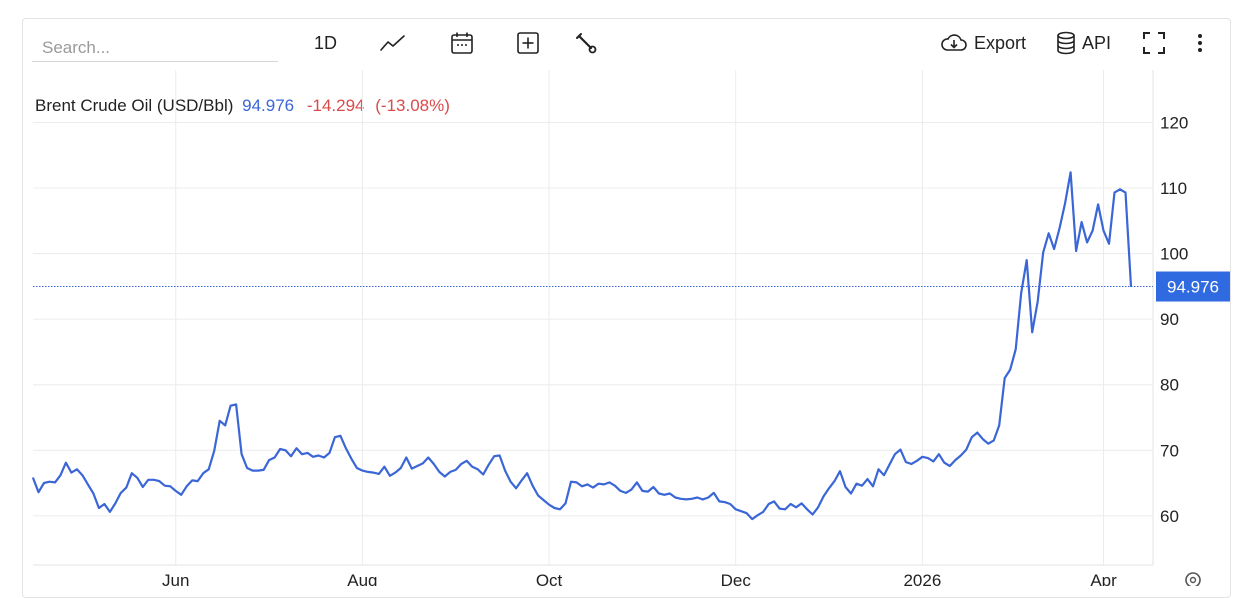 The height and width of the screenshot is (598, 1253). I want to click on calendar-icon, so click(462, 43).